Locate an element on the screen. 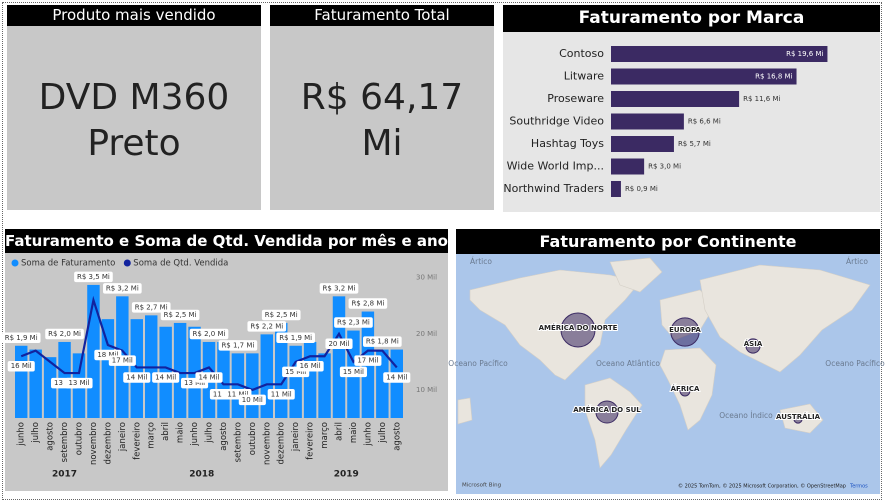 Image resolution: width=886 pixels, height=504 pixels. map-label: Oceano Pacífico is located at coordinates (855, 363).